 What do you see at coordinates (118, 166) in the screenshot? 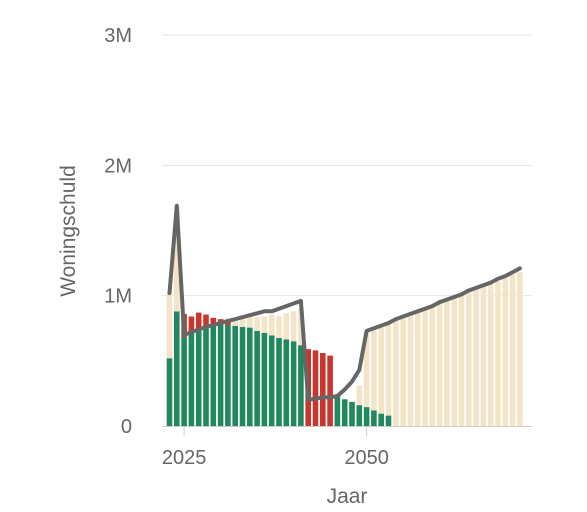
I see `y-tick-label: 2M` at bounding box center [118, 166].